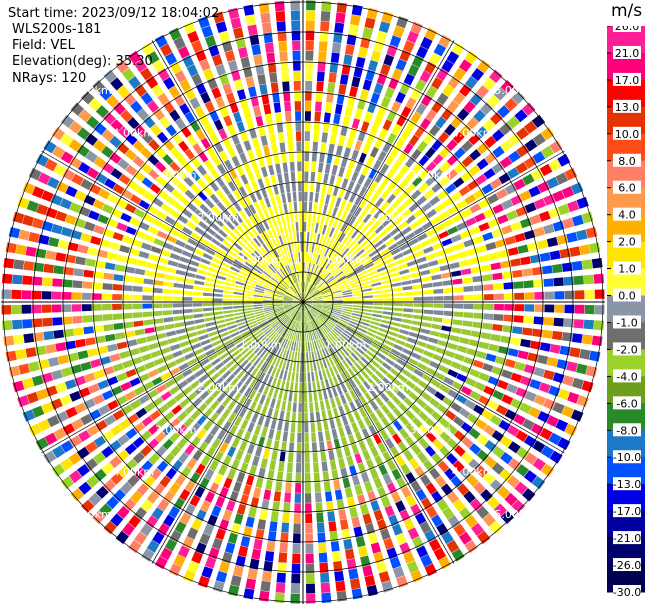  Describe the element at coordinates (627, 457) in the screenshot. I see `colorbar-tick-label: -10.0` at that location.